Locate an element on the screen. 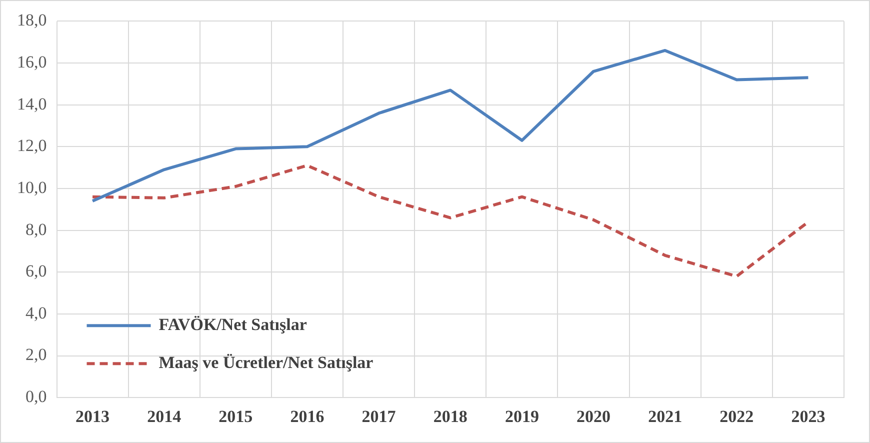 The height and width of the screenshot is (443, 870). x-tick-label: 2015 is located at coordinates (235, 416).